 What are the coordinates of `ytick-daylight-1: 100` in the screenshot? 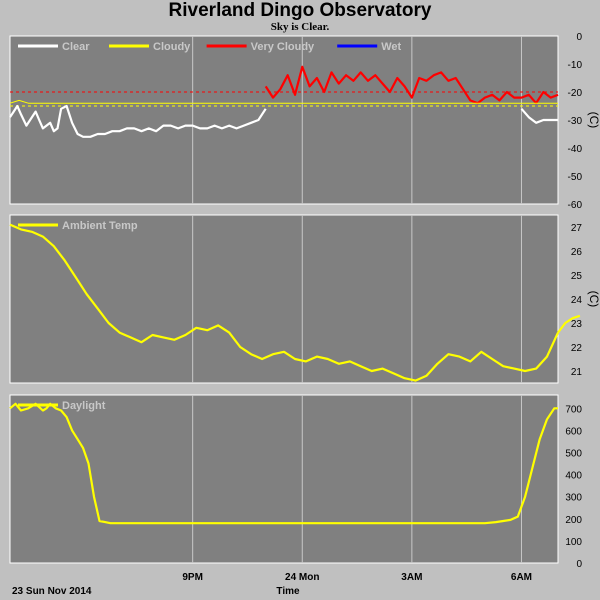 It's located at (573, 542).